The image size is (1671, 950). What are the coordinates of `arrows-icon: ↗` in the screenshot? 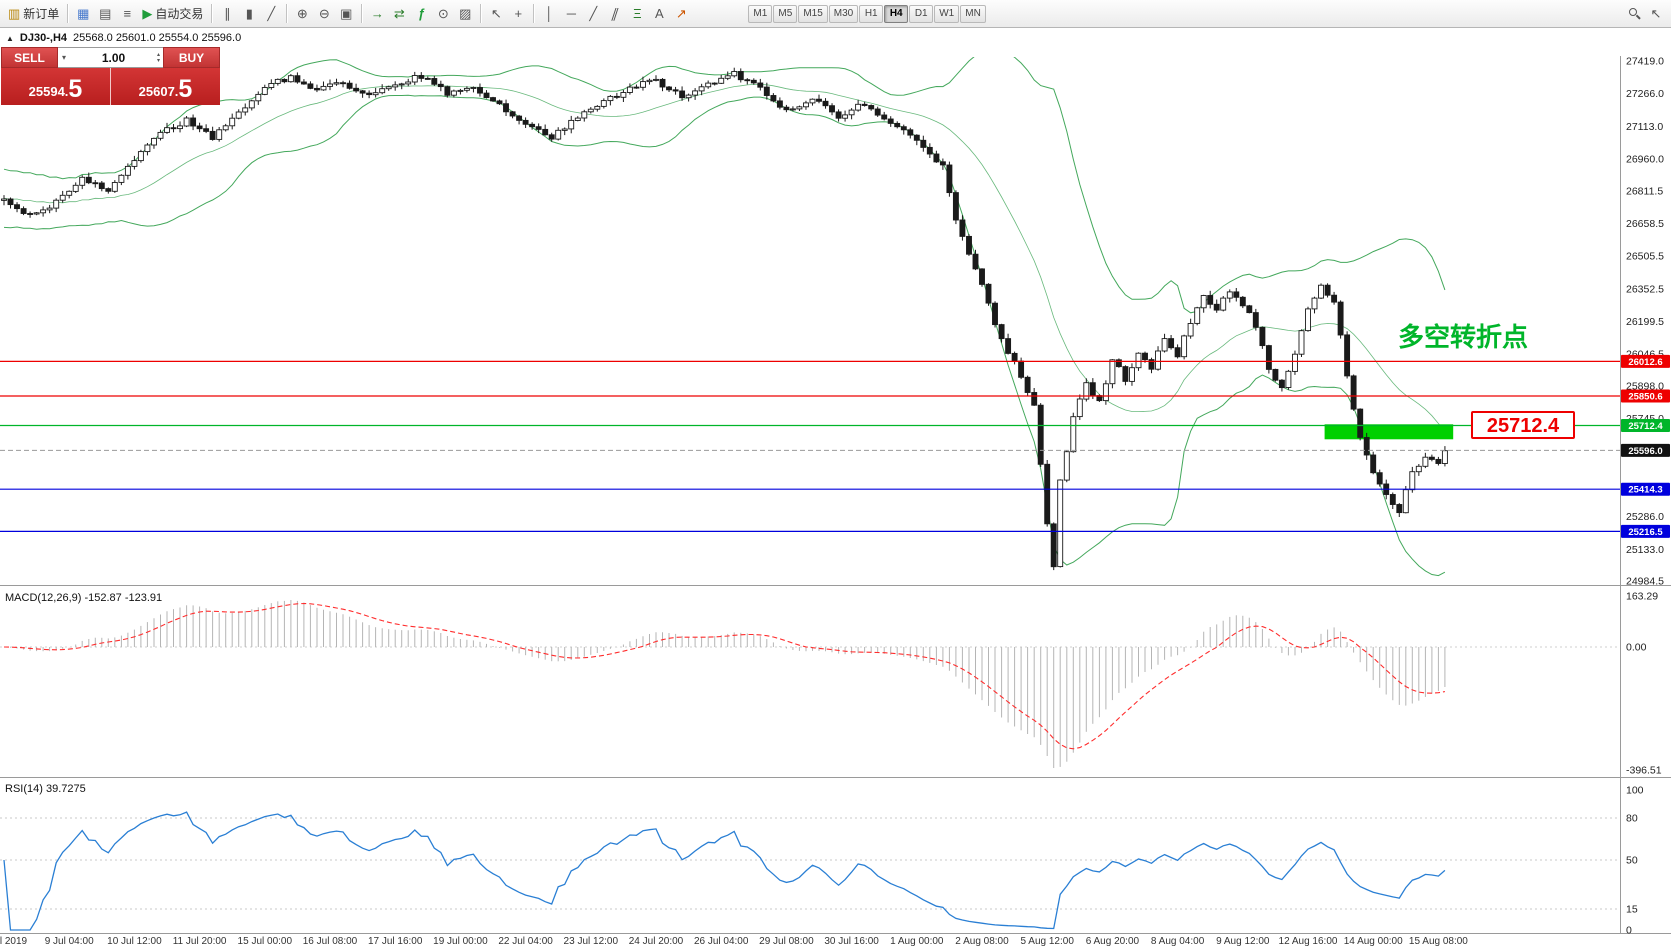 It's located at (681, 13).